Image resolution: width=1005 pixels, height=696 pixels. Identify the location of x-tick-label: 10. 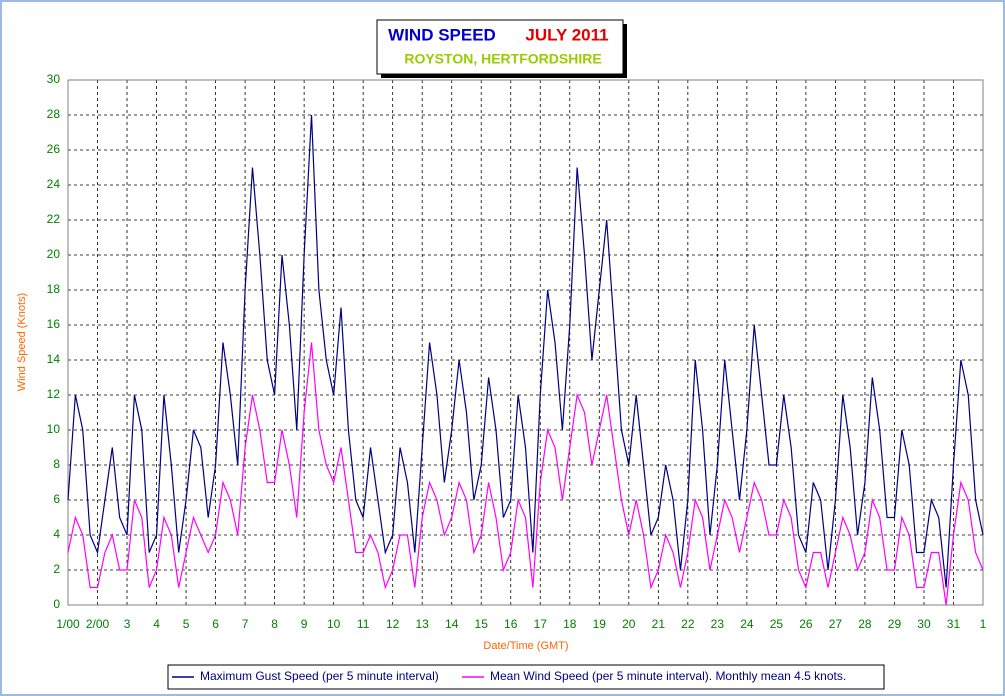
(334, 624).